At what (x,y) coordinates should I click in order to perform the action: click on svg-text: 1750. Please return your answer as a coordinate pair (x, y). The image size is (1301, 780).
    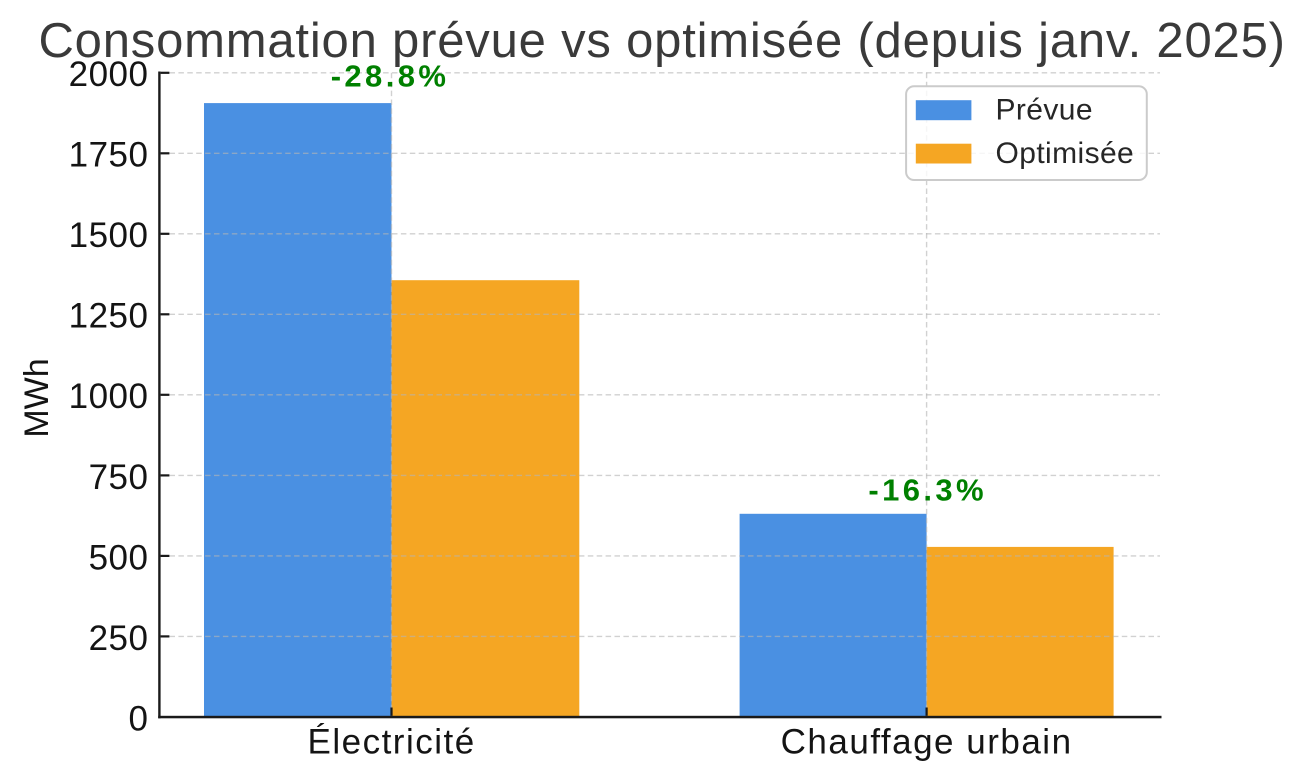
    Looking at the image, I should click on (109, 155).